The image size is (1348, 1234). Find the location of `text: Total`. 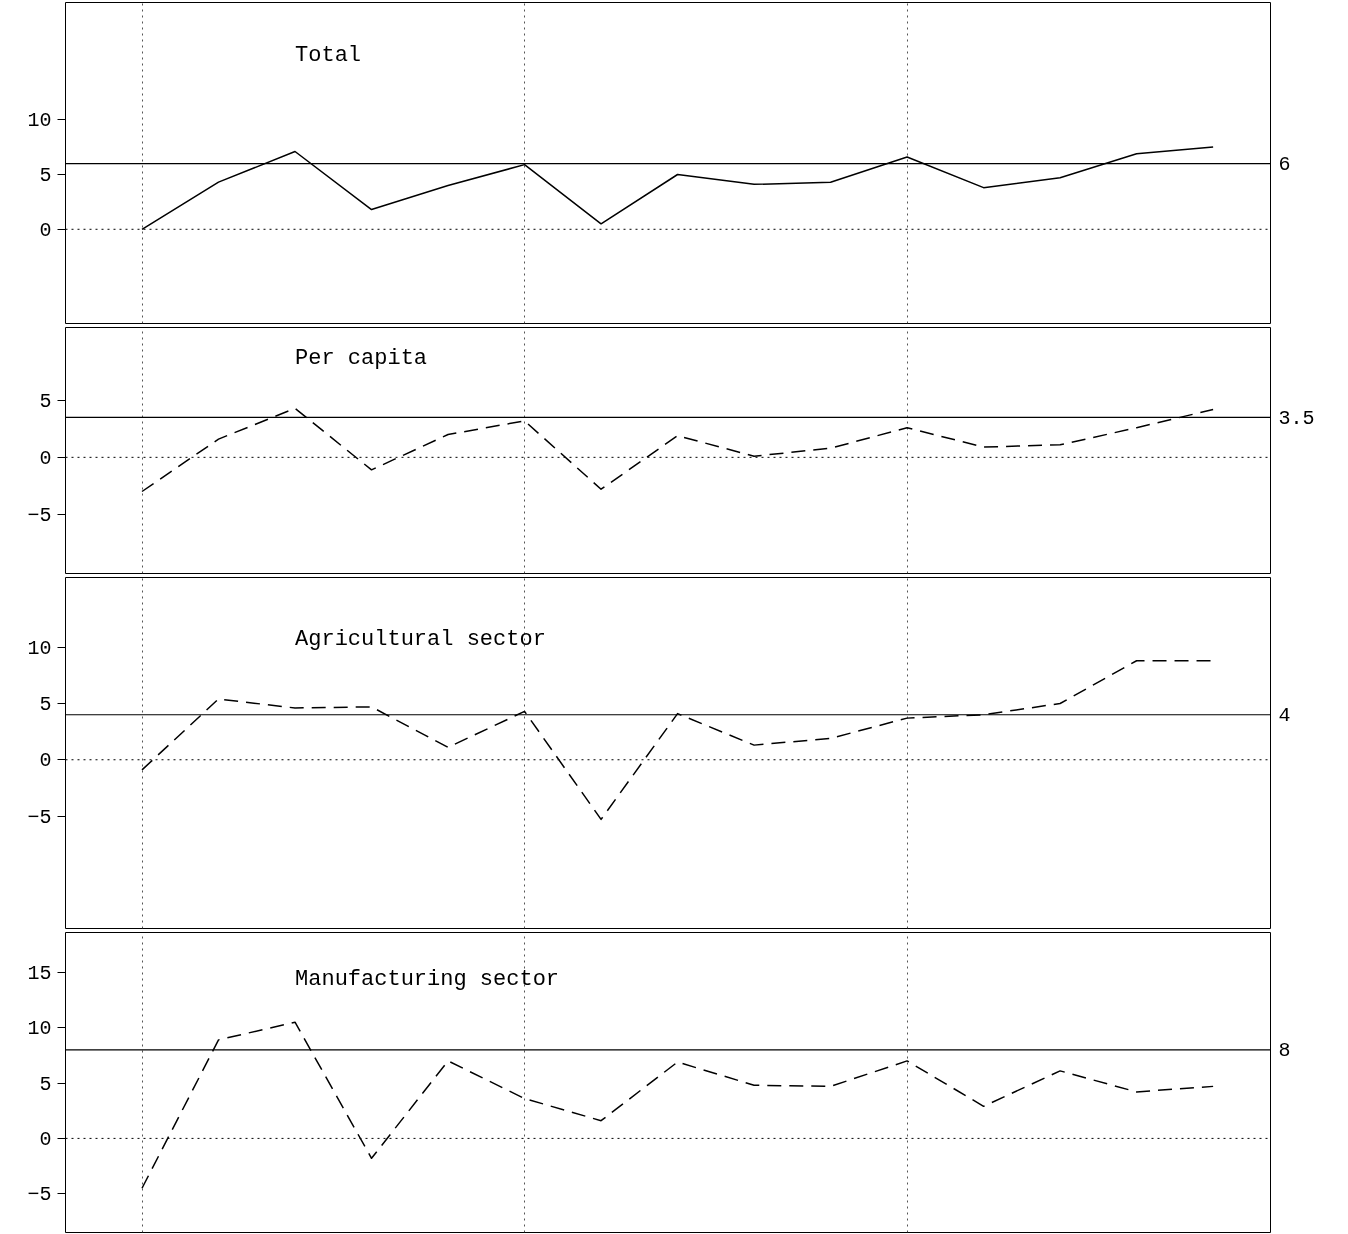

text: Total is located at coordinates (328, 55).